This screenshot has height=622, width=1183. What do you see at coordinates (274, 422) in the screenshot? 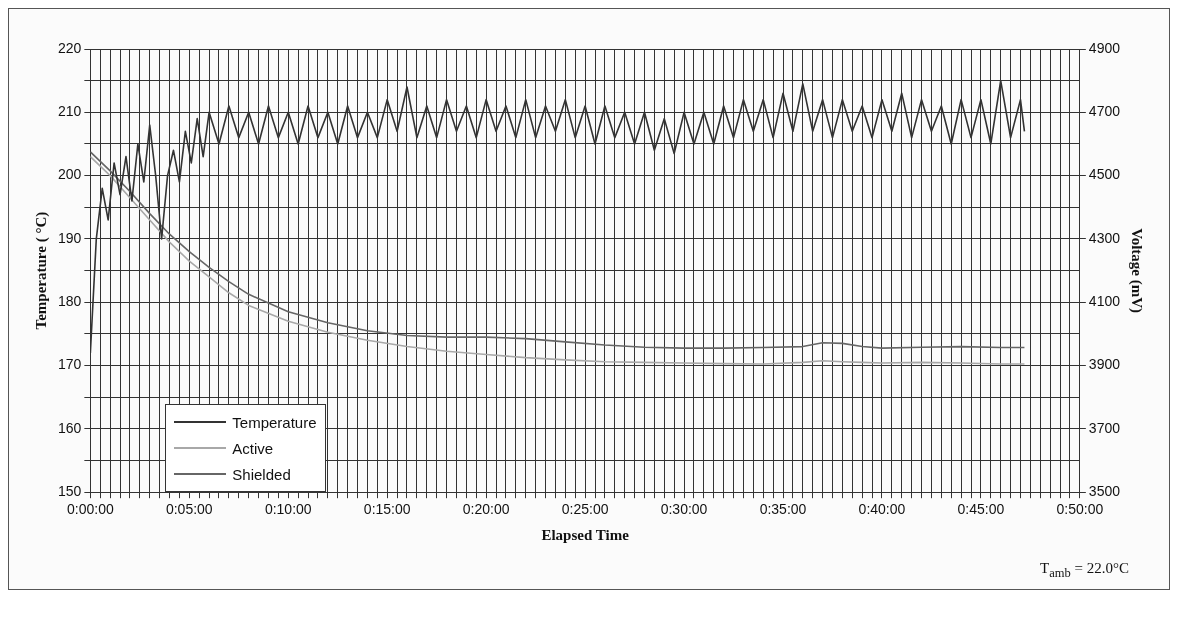
I see `legend-label: Temperature` at bounding box center [274, 422].